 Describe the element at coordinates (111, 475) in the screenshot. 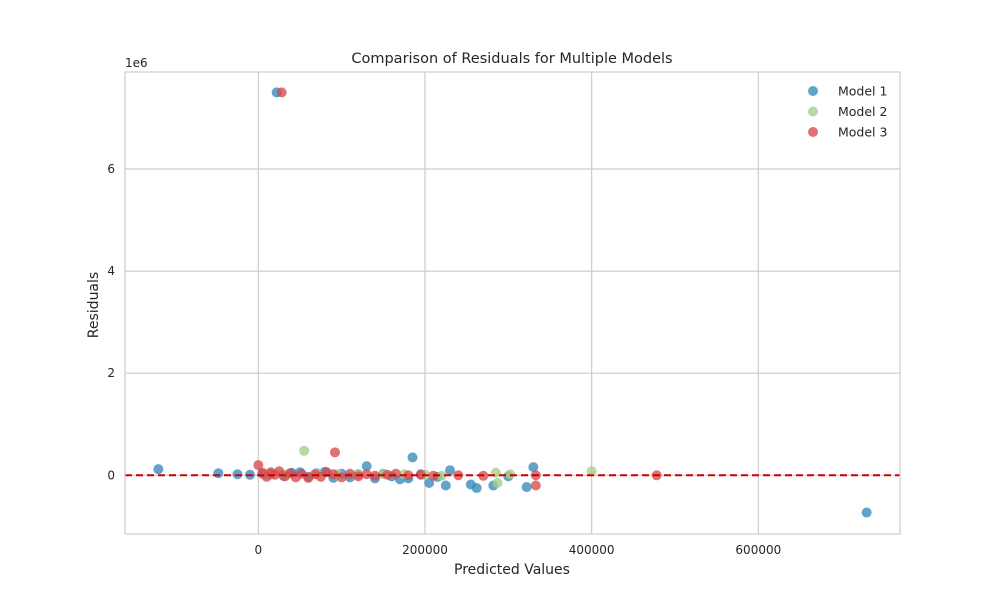

I see `y-tick-label: 0` at that location.